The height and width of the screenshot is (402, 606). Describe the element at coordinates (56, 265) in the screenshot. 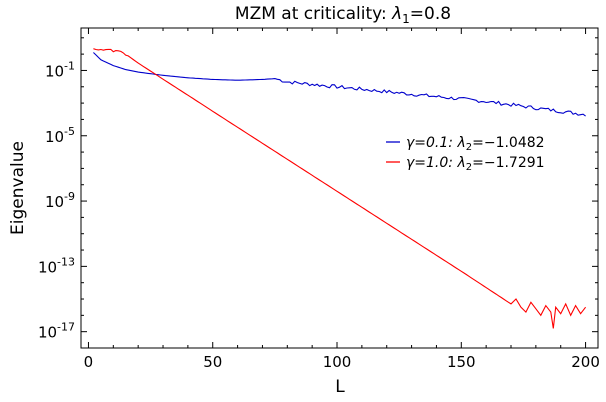

I see `y-tick-label-3: 10⁻¹³` at that location.